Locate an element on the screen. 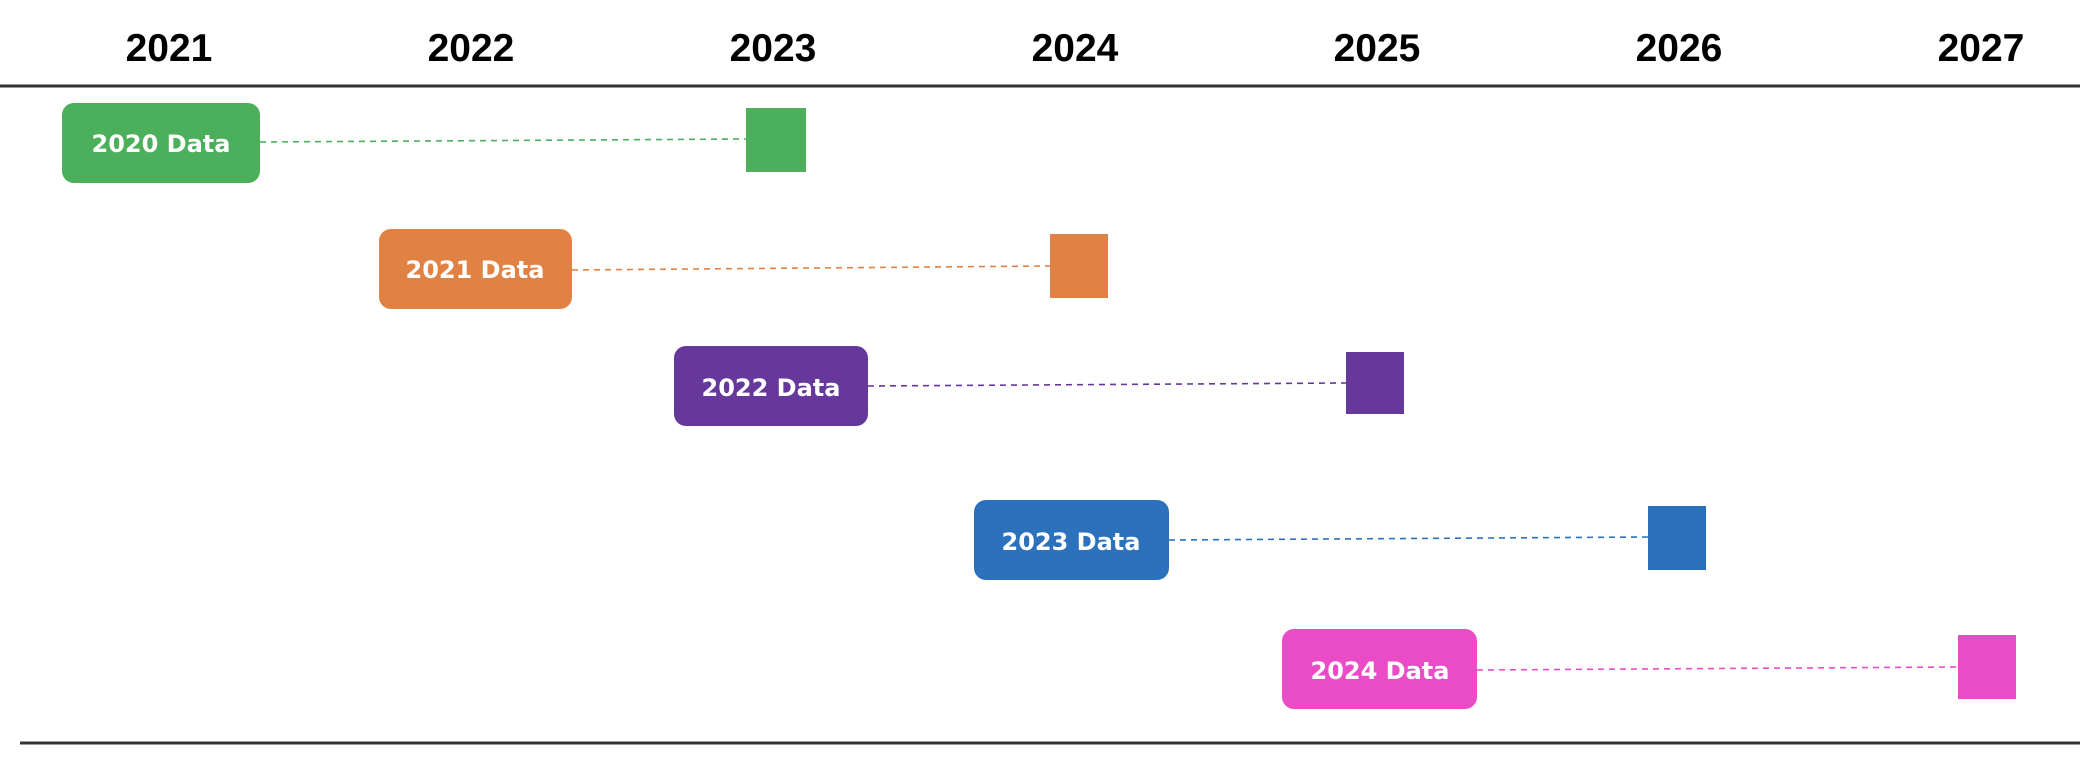 The width and height of the screenshot is (2080, 764). timeline-row: 2021 Data is located at coordinates (743, 269).